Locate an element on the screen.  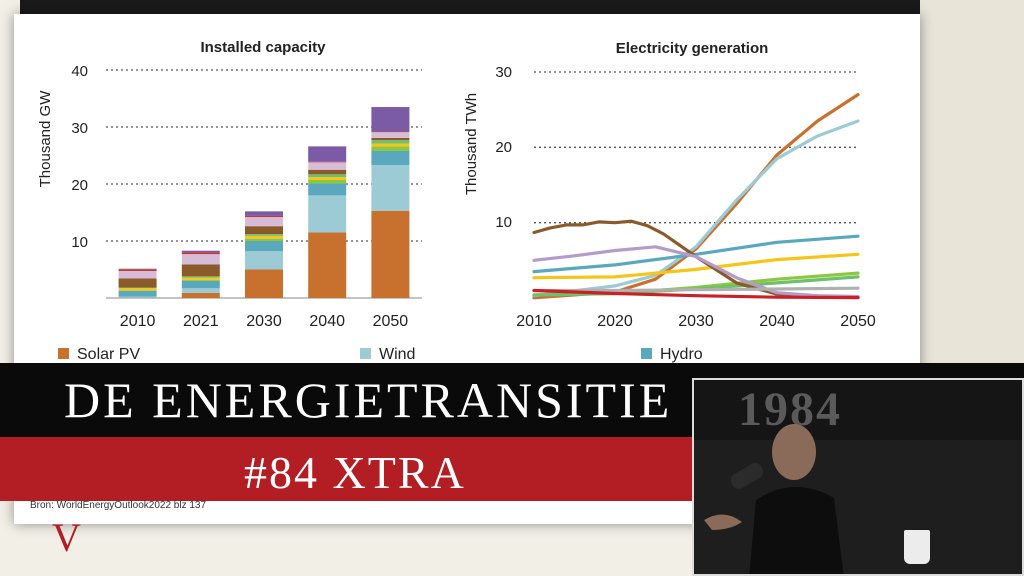
legend-swatch-solar is located at coordinates (63, 353).